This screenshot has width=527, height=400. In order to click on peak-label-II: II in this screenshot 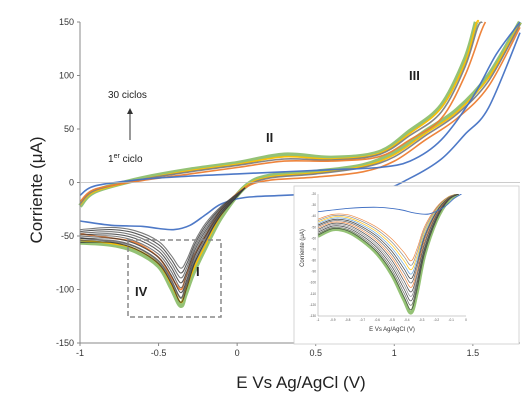, I will do `click(269, 137)`.